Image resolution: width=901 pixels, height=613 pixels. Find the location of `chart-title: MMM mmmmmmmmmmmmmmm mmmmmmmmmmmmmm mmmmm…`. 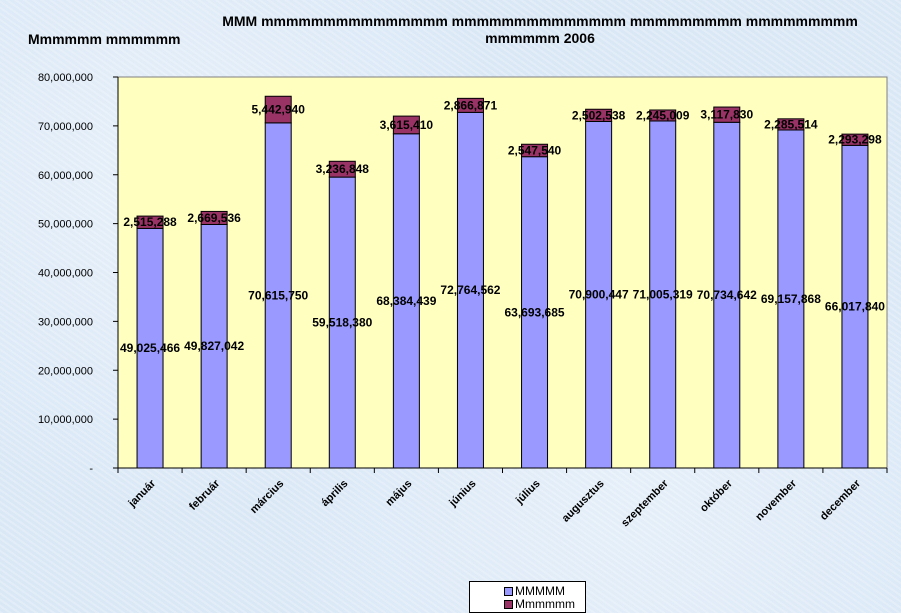

chart-title: MMM mmmmmmmmmmmmmmm mmmmmmmmmmmmmm mmmmm… is located at coordinates (540, 29).